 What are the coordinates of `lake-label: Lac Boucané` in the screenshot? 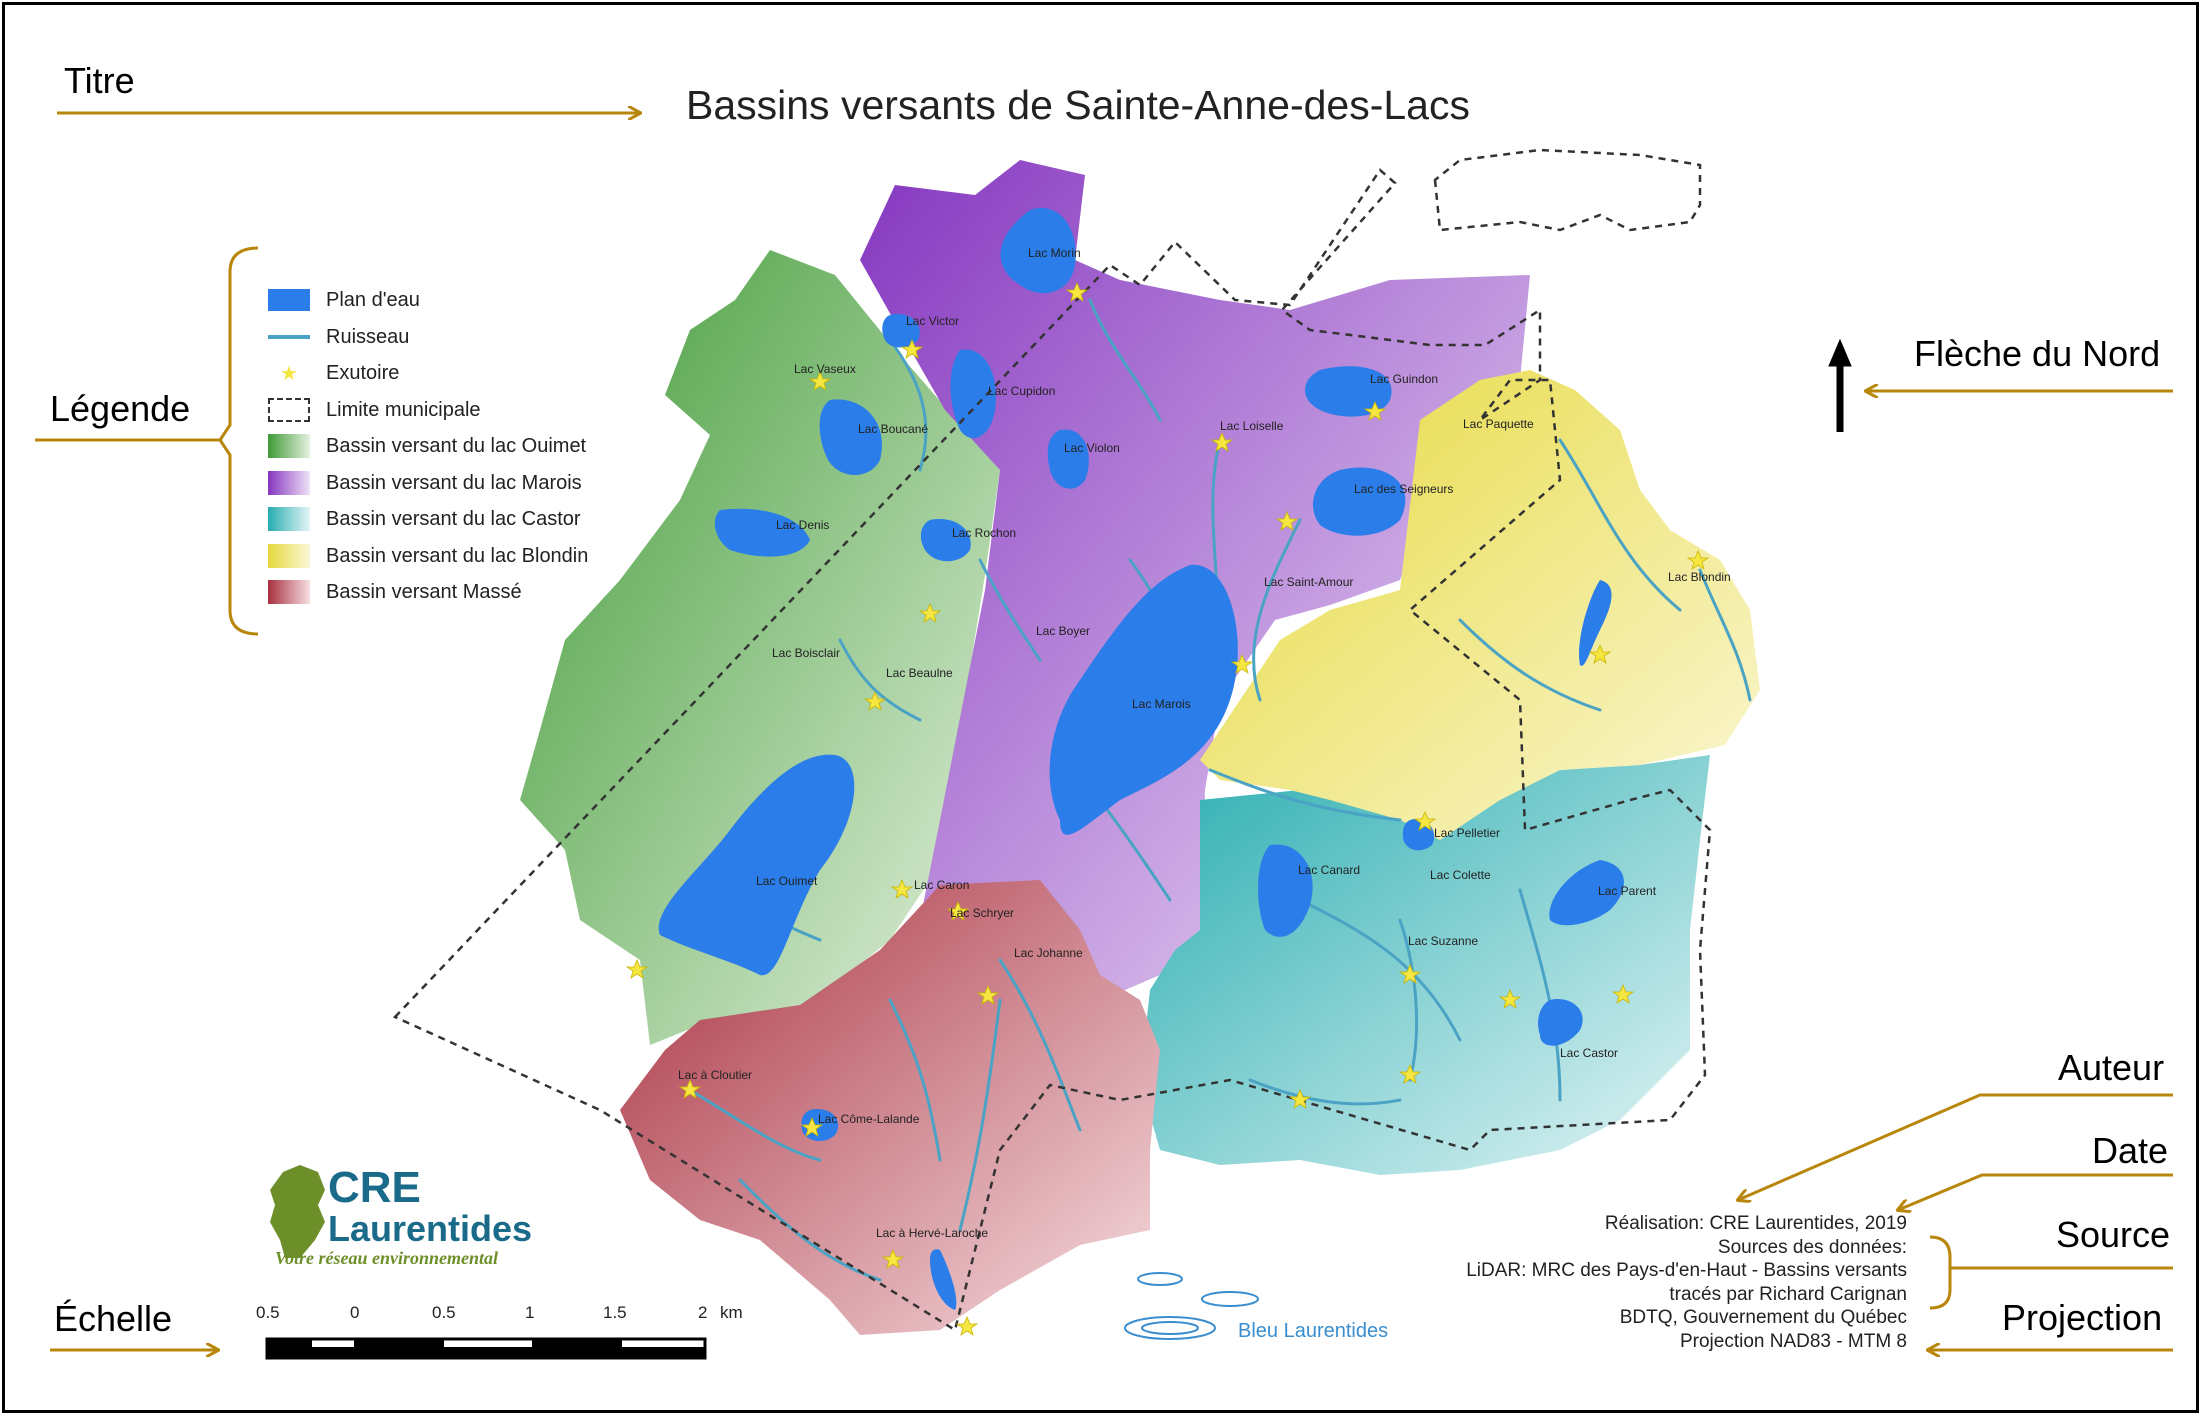 It's located at (893, 429).